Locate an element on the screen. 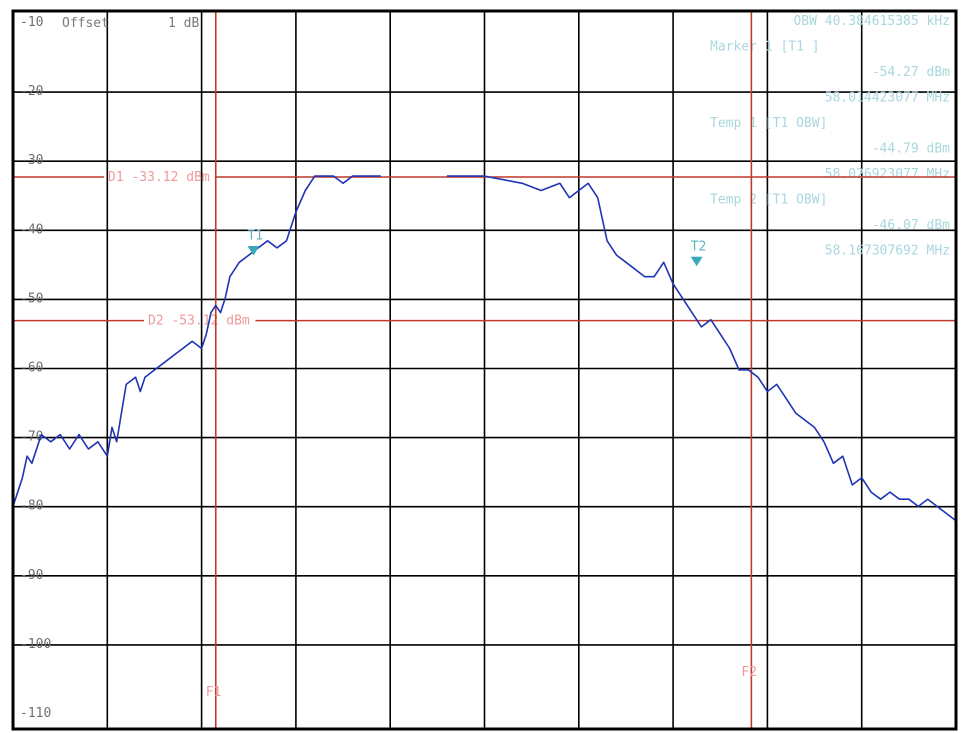 Image resolution: width=964 pixels, height=733 pixels. frequency-line-label: F1 is located at coordinates (214, 692).